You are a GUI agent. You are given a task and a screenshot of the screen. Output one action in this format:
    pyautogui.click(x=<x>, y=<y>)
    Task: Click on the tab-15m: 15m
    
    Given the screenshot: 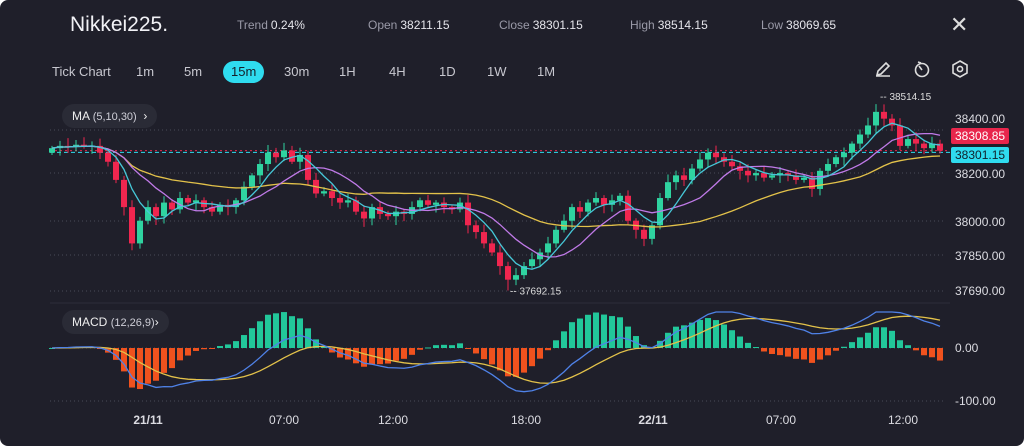 What is the action you would take?
    pyautogui.click(x=244, y=72)
    